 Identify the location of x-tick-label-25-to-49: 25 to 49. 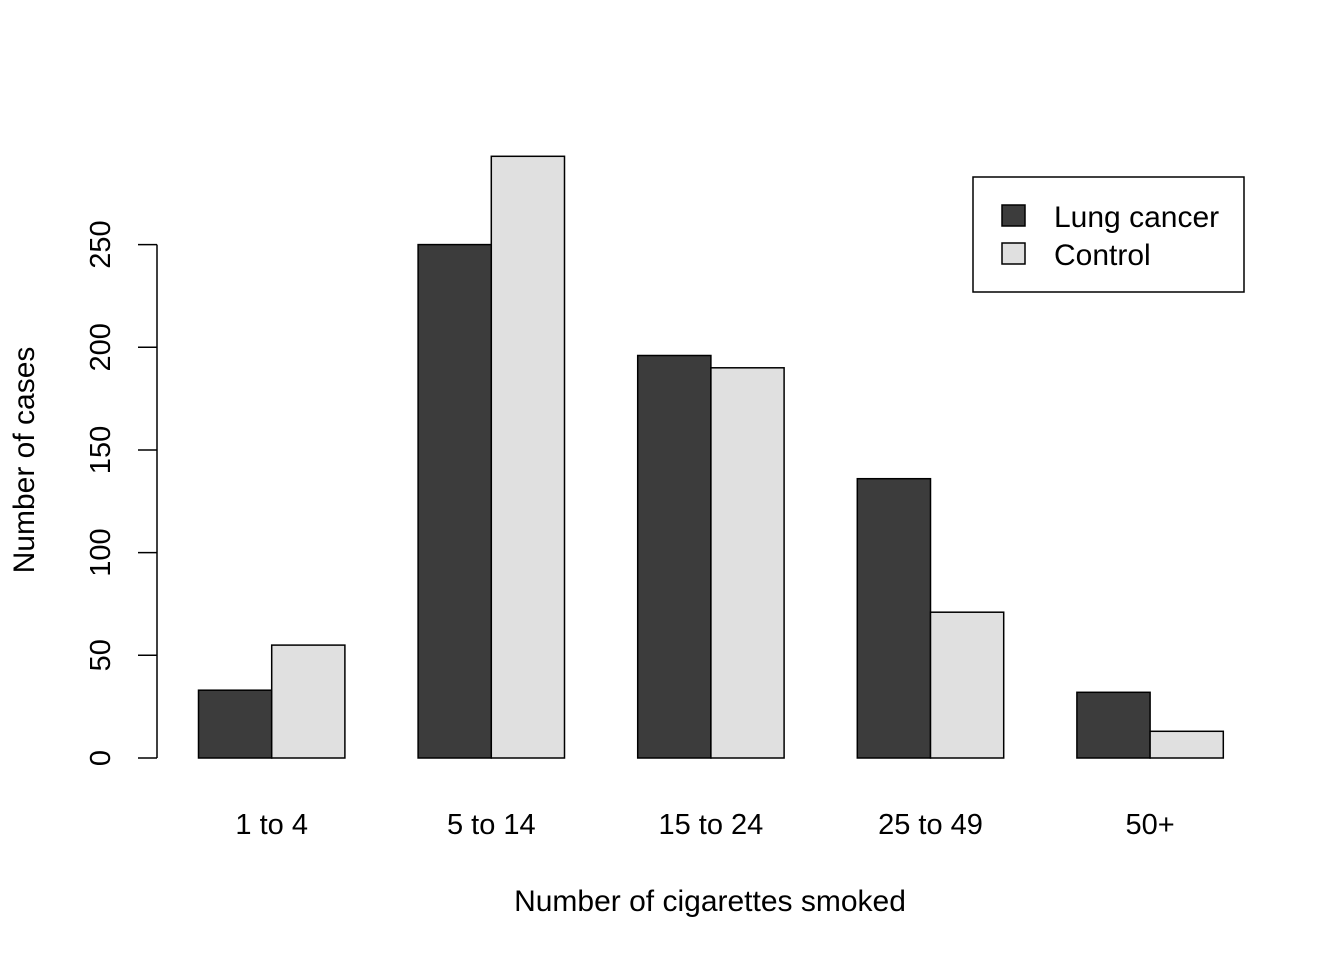
(930, 825).